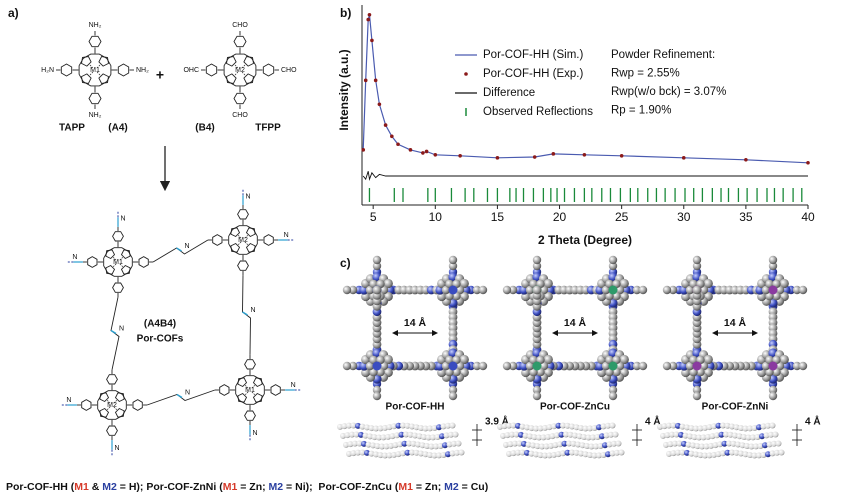 Image resolution: width=850 pixels, height=497 pixels. What do you see at coordinates (663, 55) in the screenshot?
I see `refinement-text: Powder Refinement:` at bounding box center [663, 55].